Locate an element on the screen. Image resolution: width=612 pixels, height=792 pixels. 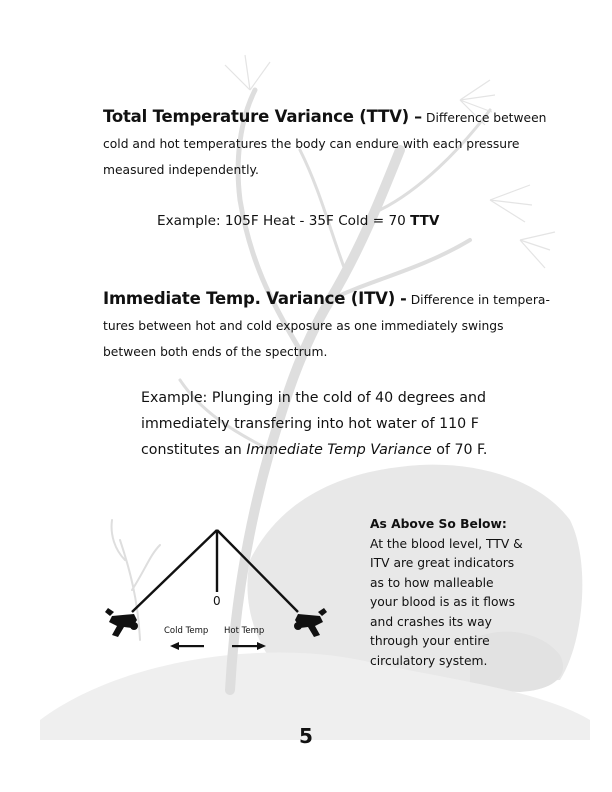
ttv-lead-text: Difference between is located at coordinates (484, 118).